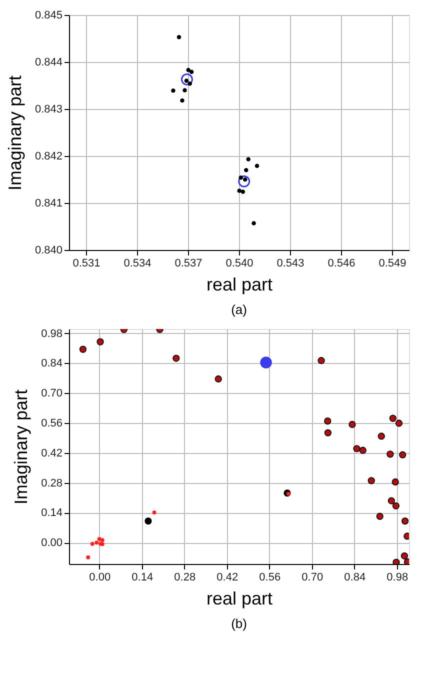 The width and height of the screenshot is (428, 692). I want to click on y-tick-label: 0.843, so click(48, 110).